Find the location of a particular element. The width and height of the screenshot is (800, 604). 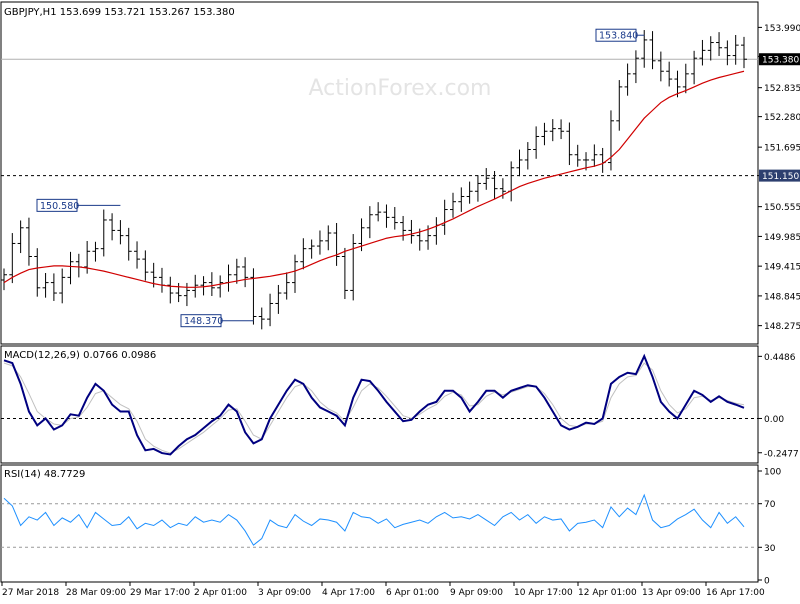

price-tick-label: 149.985 is located at coordinates (782, 238).